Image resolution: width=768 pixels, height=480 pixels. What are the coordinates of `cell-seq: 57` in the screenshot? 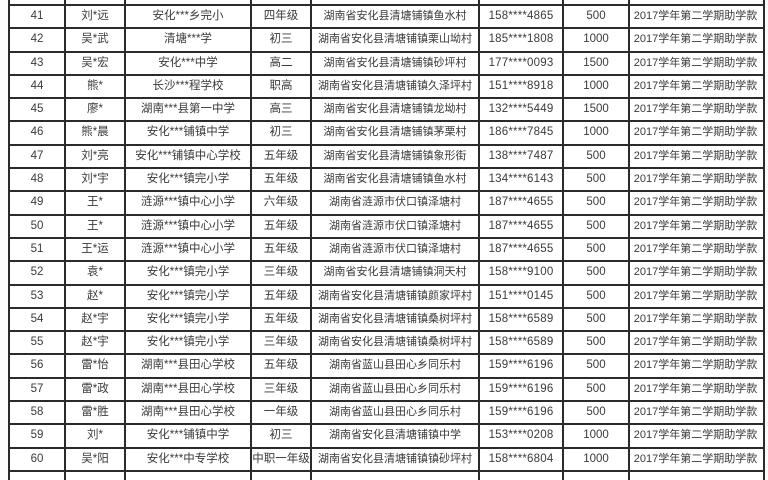 It's located at (38, 389).